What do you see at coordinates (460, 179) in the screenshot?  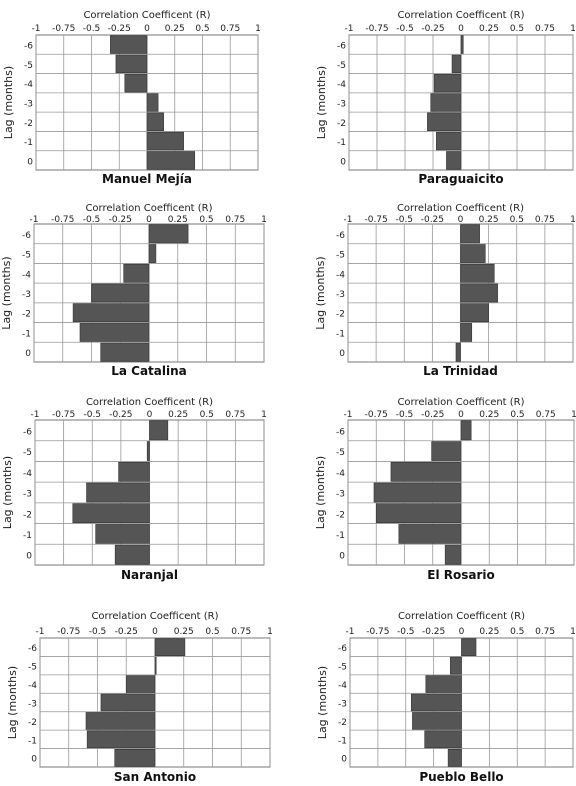 I see `panel-title: Paraguaicito` at bounding box center [460, 179].